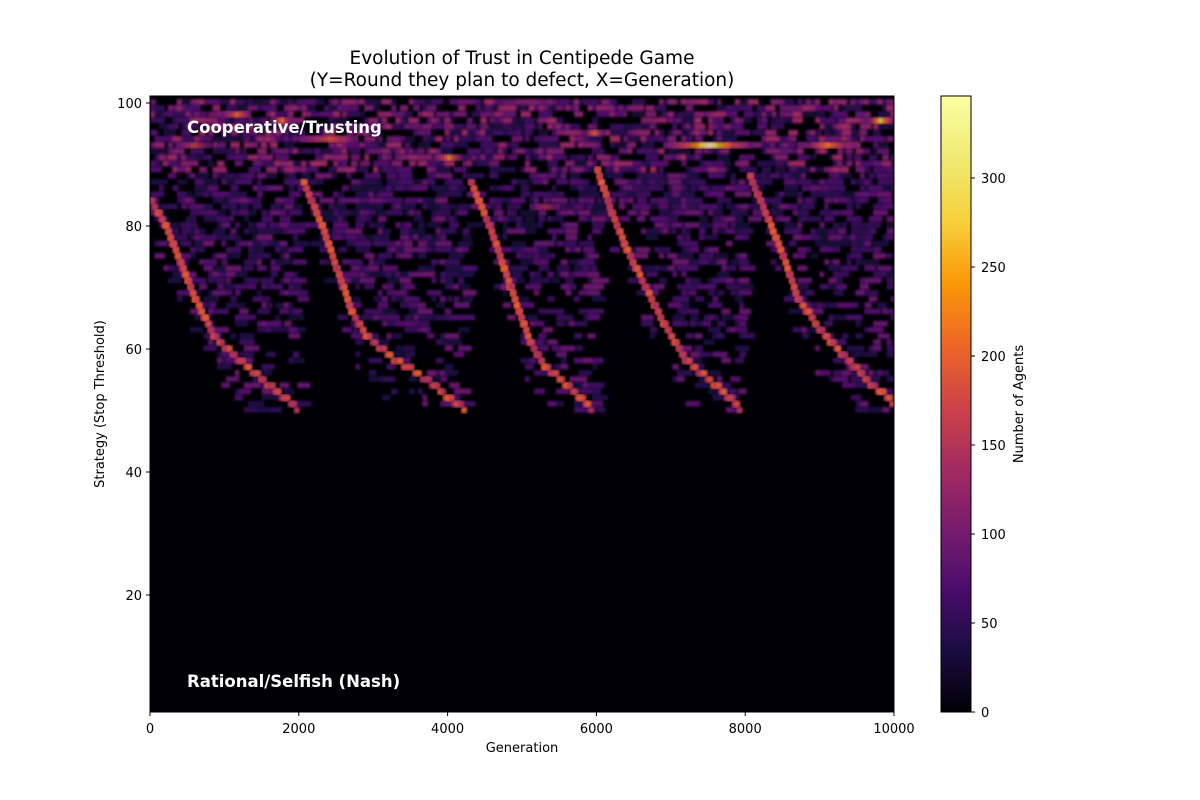  Describe the element at coordinates (596, 729) in the screenshot. I see `x-tick-6000: 6000` at that location.